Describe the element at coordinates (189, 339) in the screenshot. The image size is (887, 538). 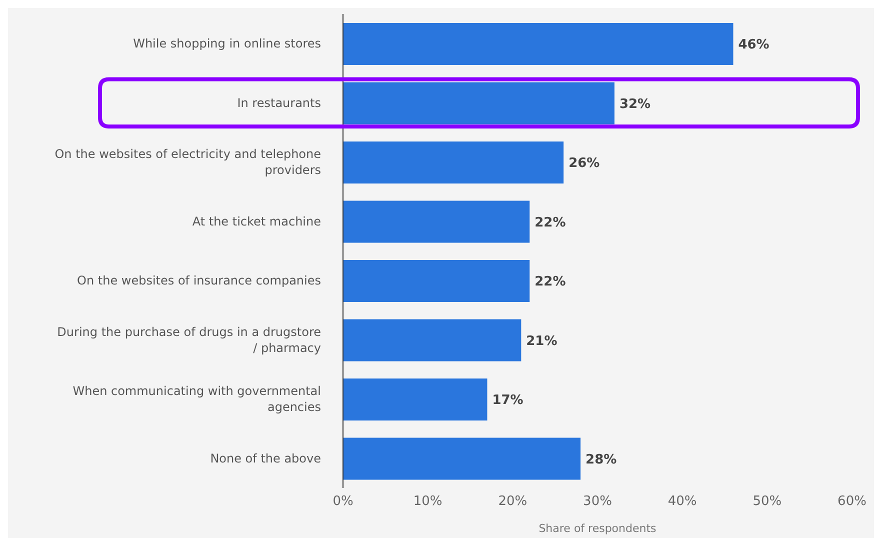
I see `y-tick-label: During the purchase of drugs in a drugstore / pharmacy` at that location.